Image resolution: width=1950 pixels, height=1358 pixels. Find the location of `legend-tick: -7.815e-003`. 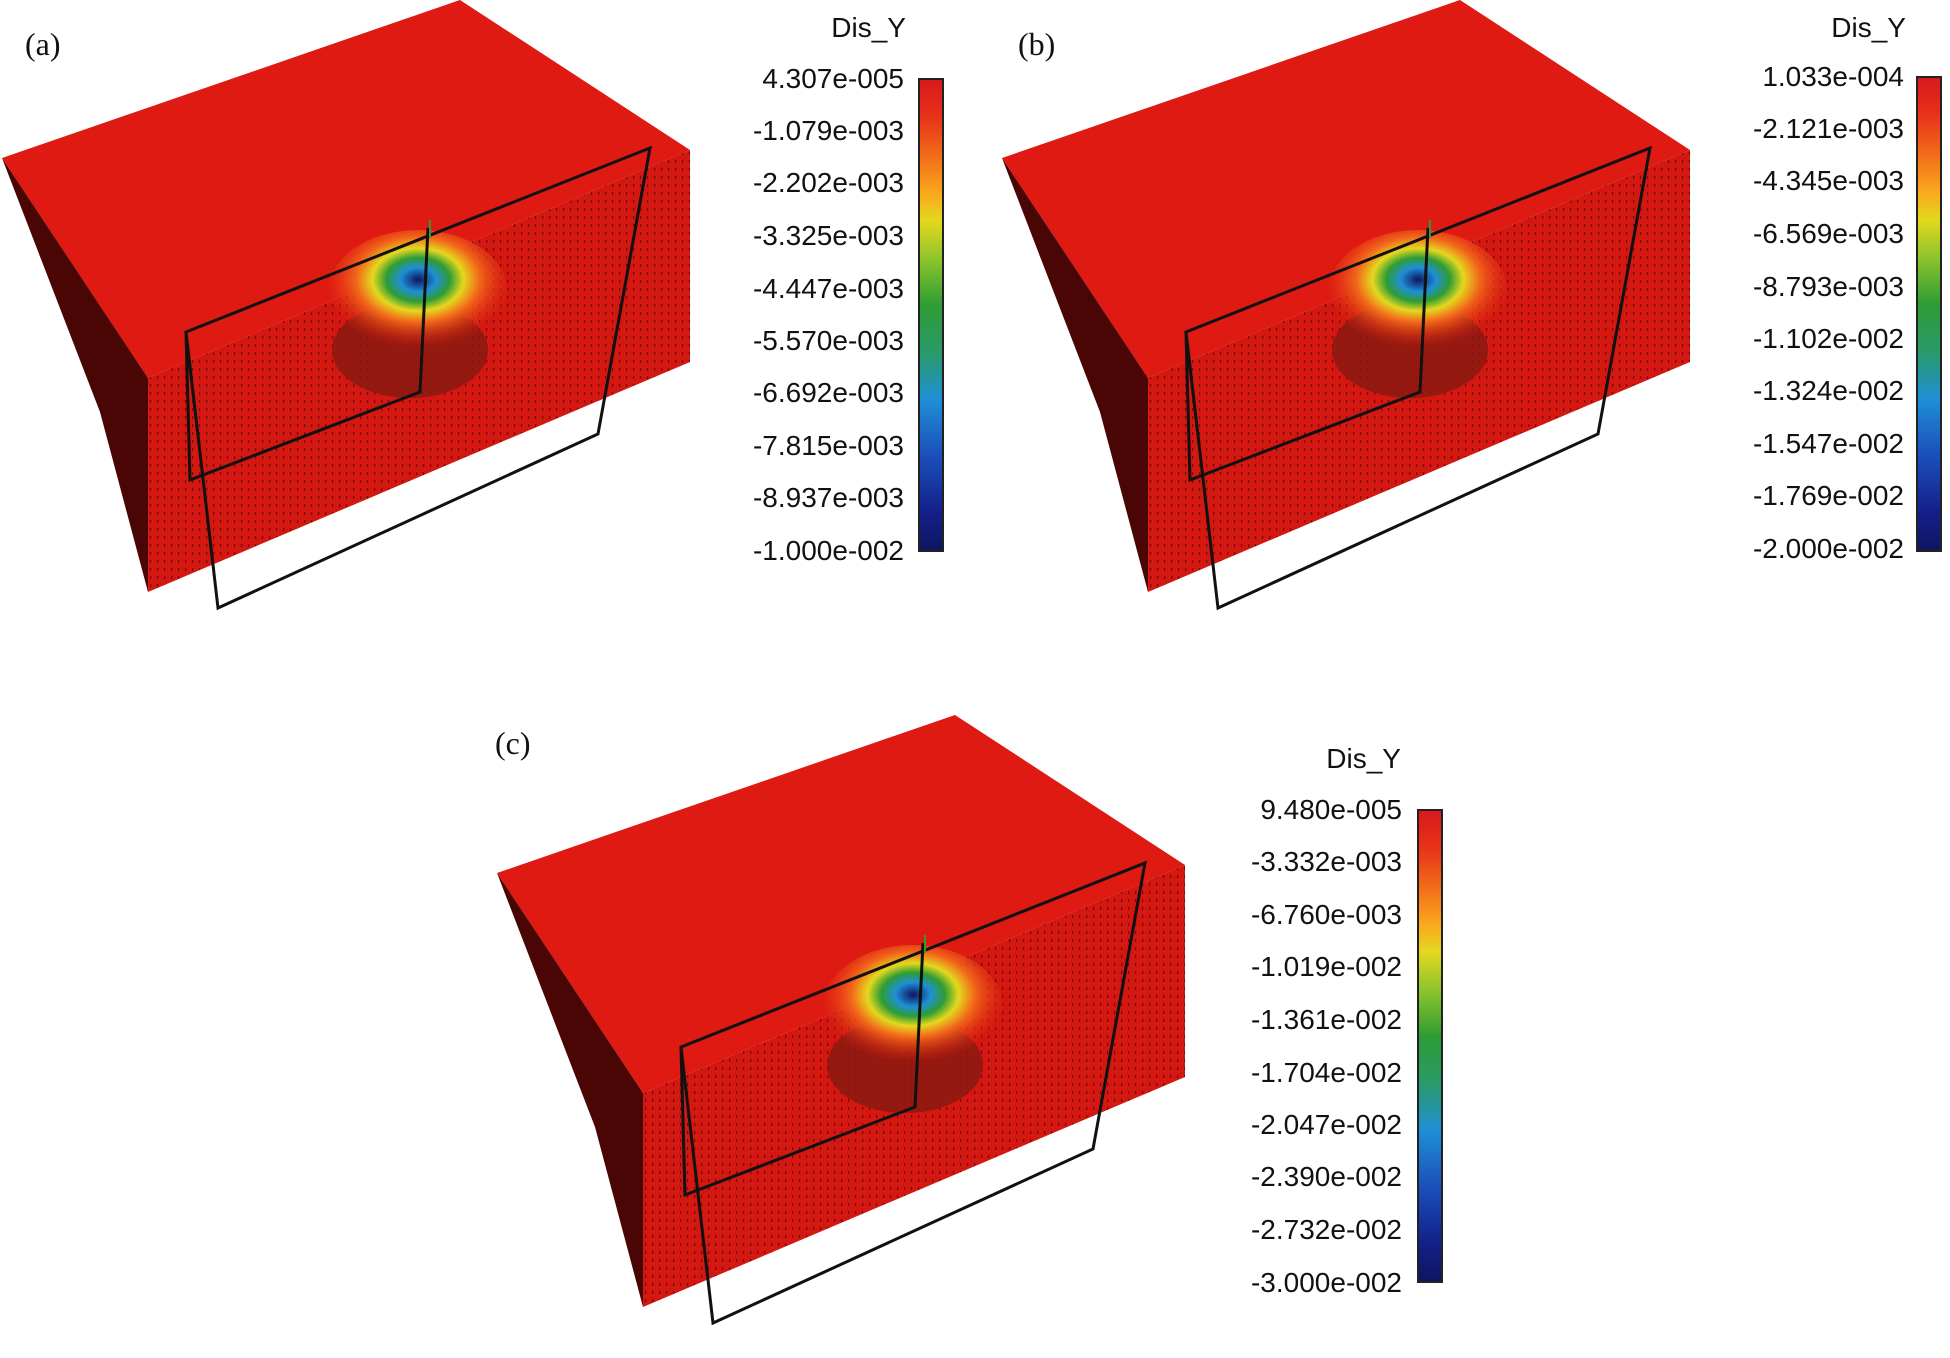

legend-tick: -7.815e-003 is located at coordinates (828, 445).